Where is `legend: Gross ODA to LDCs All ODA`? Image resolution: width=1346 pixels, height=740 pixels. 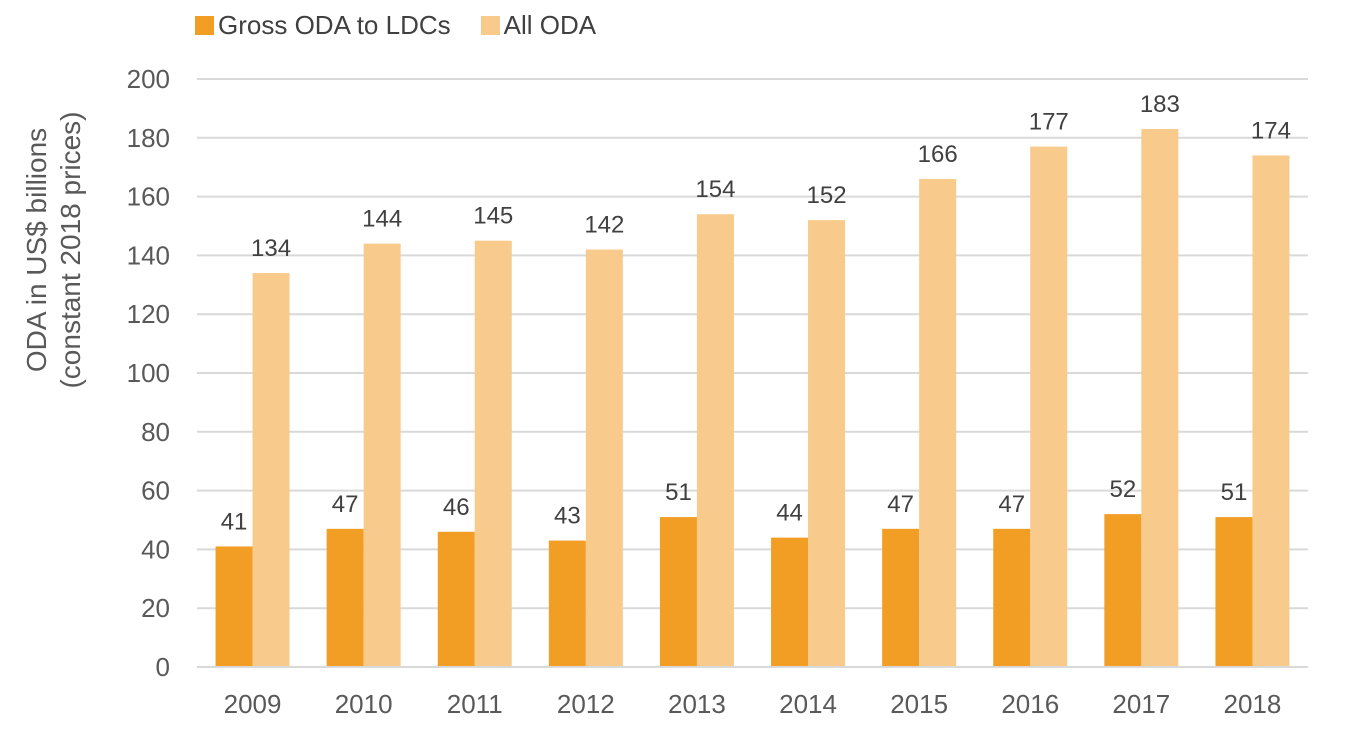 legend: Gross ODA to LDCs All ODA is located at coordinates (410, 25).